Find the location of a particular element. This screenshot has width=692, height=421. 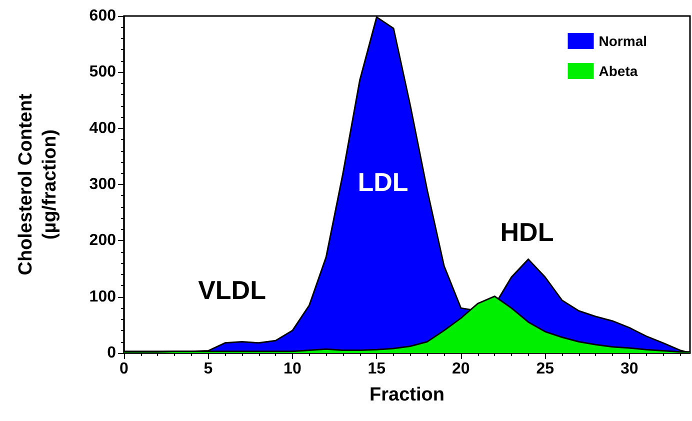

y-tick-label: 400 is located at coordinates (102, 128).